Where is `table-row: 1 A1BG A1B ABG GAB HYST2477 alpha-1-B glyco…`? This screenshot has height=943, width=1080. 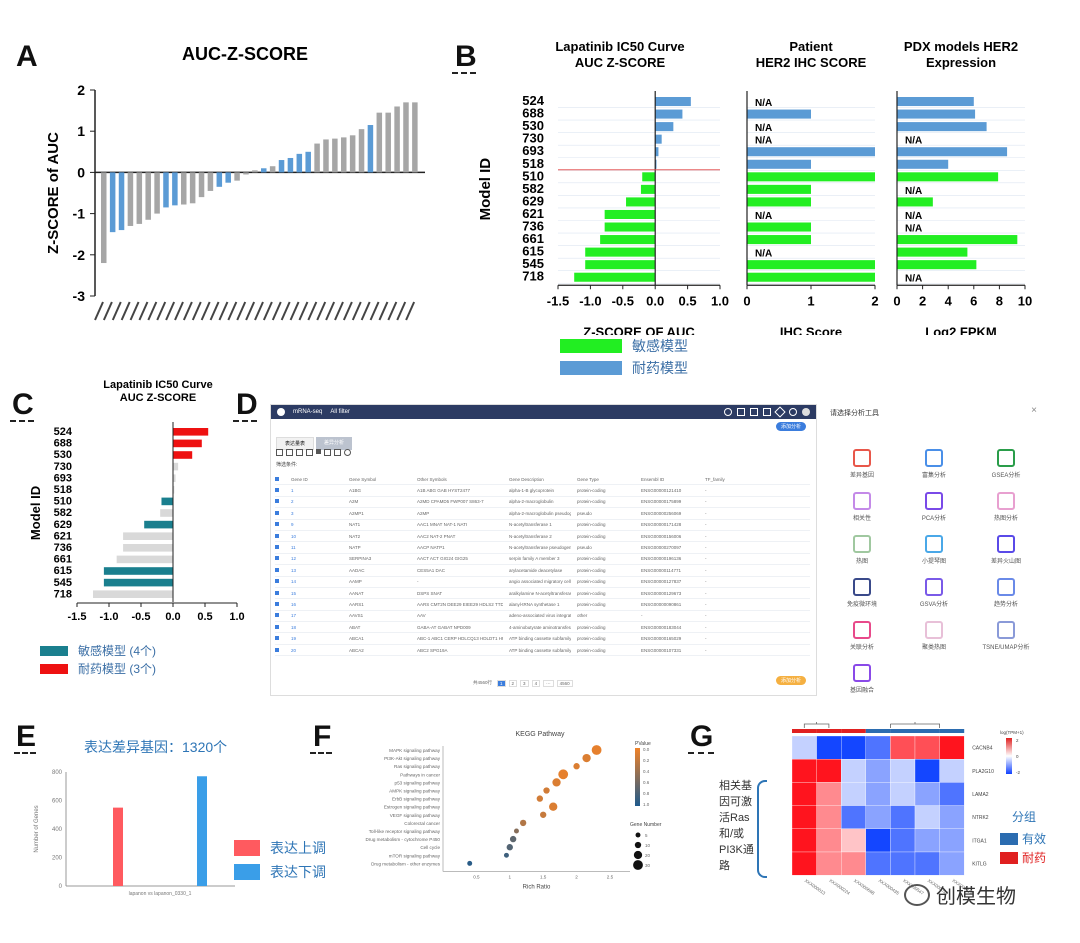
table-row: 1 A1BG A1B ABG GAB HYST2477 alpha-1-B glyco… is located at coordinates (542, 491).